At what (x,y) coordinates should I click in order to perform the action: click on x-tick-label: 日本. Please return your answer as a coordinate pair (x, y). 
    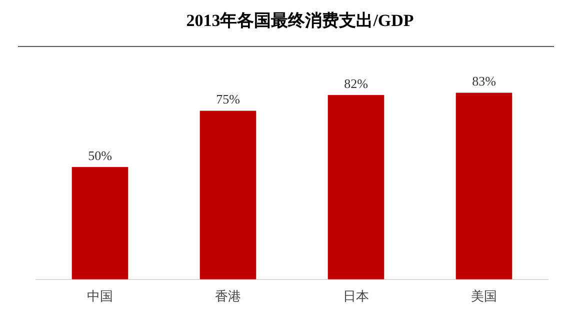
    Looking at the image, I should click on (356, 297).